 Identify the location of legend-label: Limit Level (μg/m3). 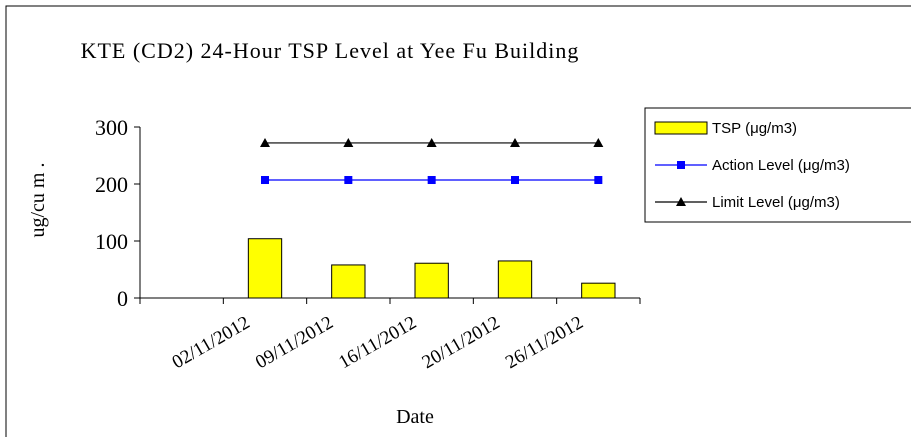
(776, 202).